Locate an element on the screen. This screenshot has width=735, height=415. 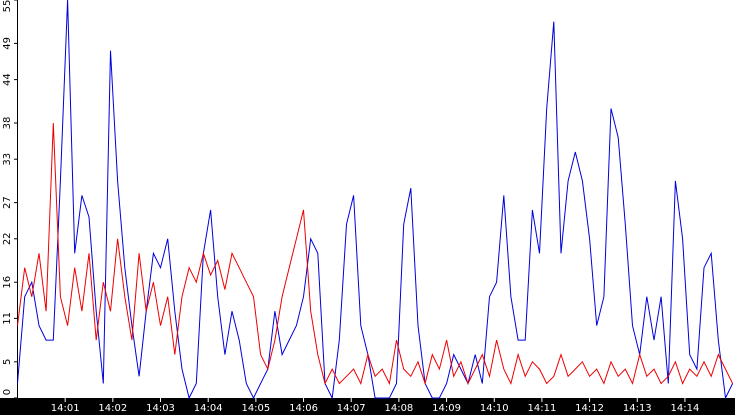
y-tick-label: 5 is located at coordinates (7, 362).